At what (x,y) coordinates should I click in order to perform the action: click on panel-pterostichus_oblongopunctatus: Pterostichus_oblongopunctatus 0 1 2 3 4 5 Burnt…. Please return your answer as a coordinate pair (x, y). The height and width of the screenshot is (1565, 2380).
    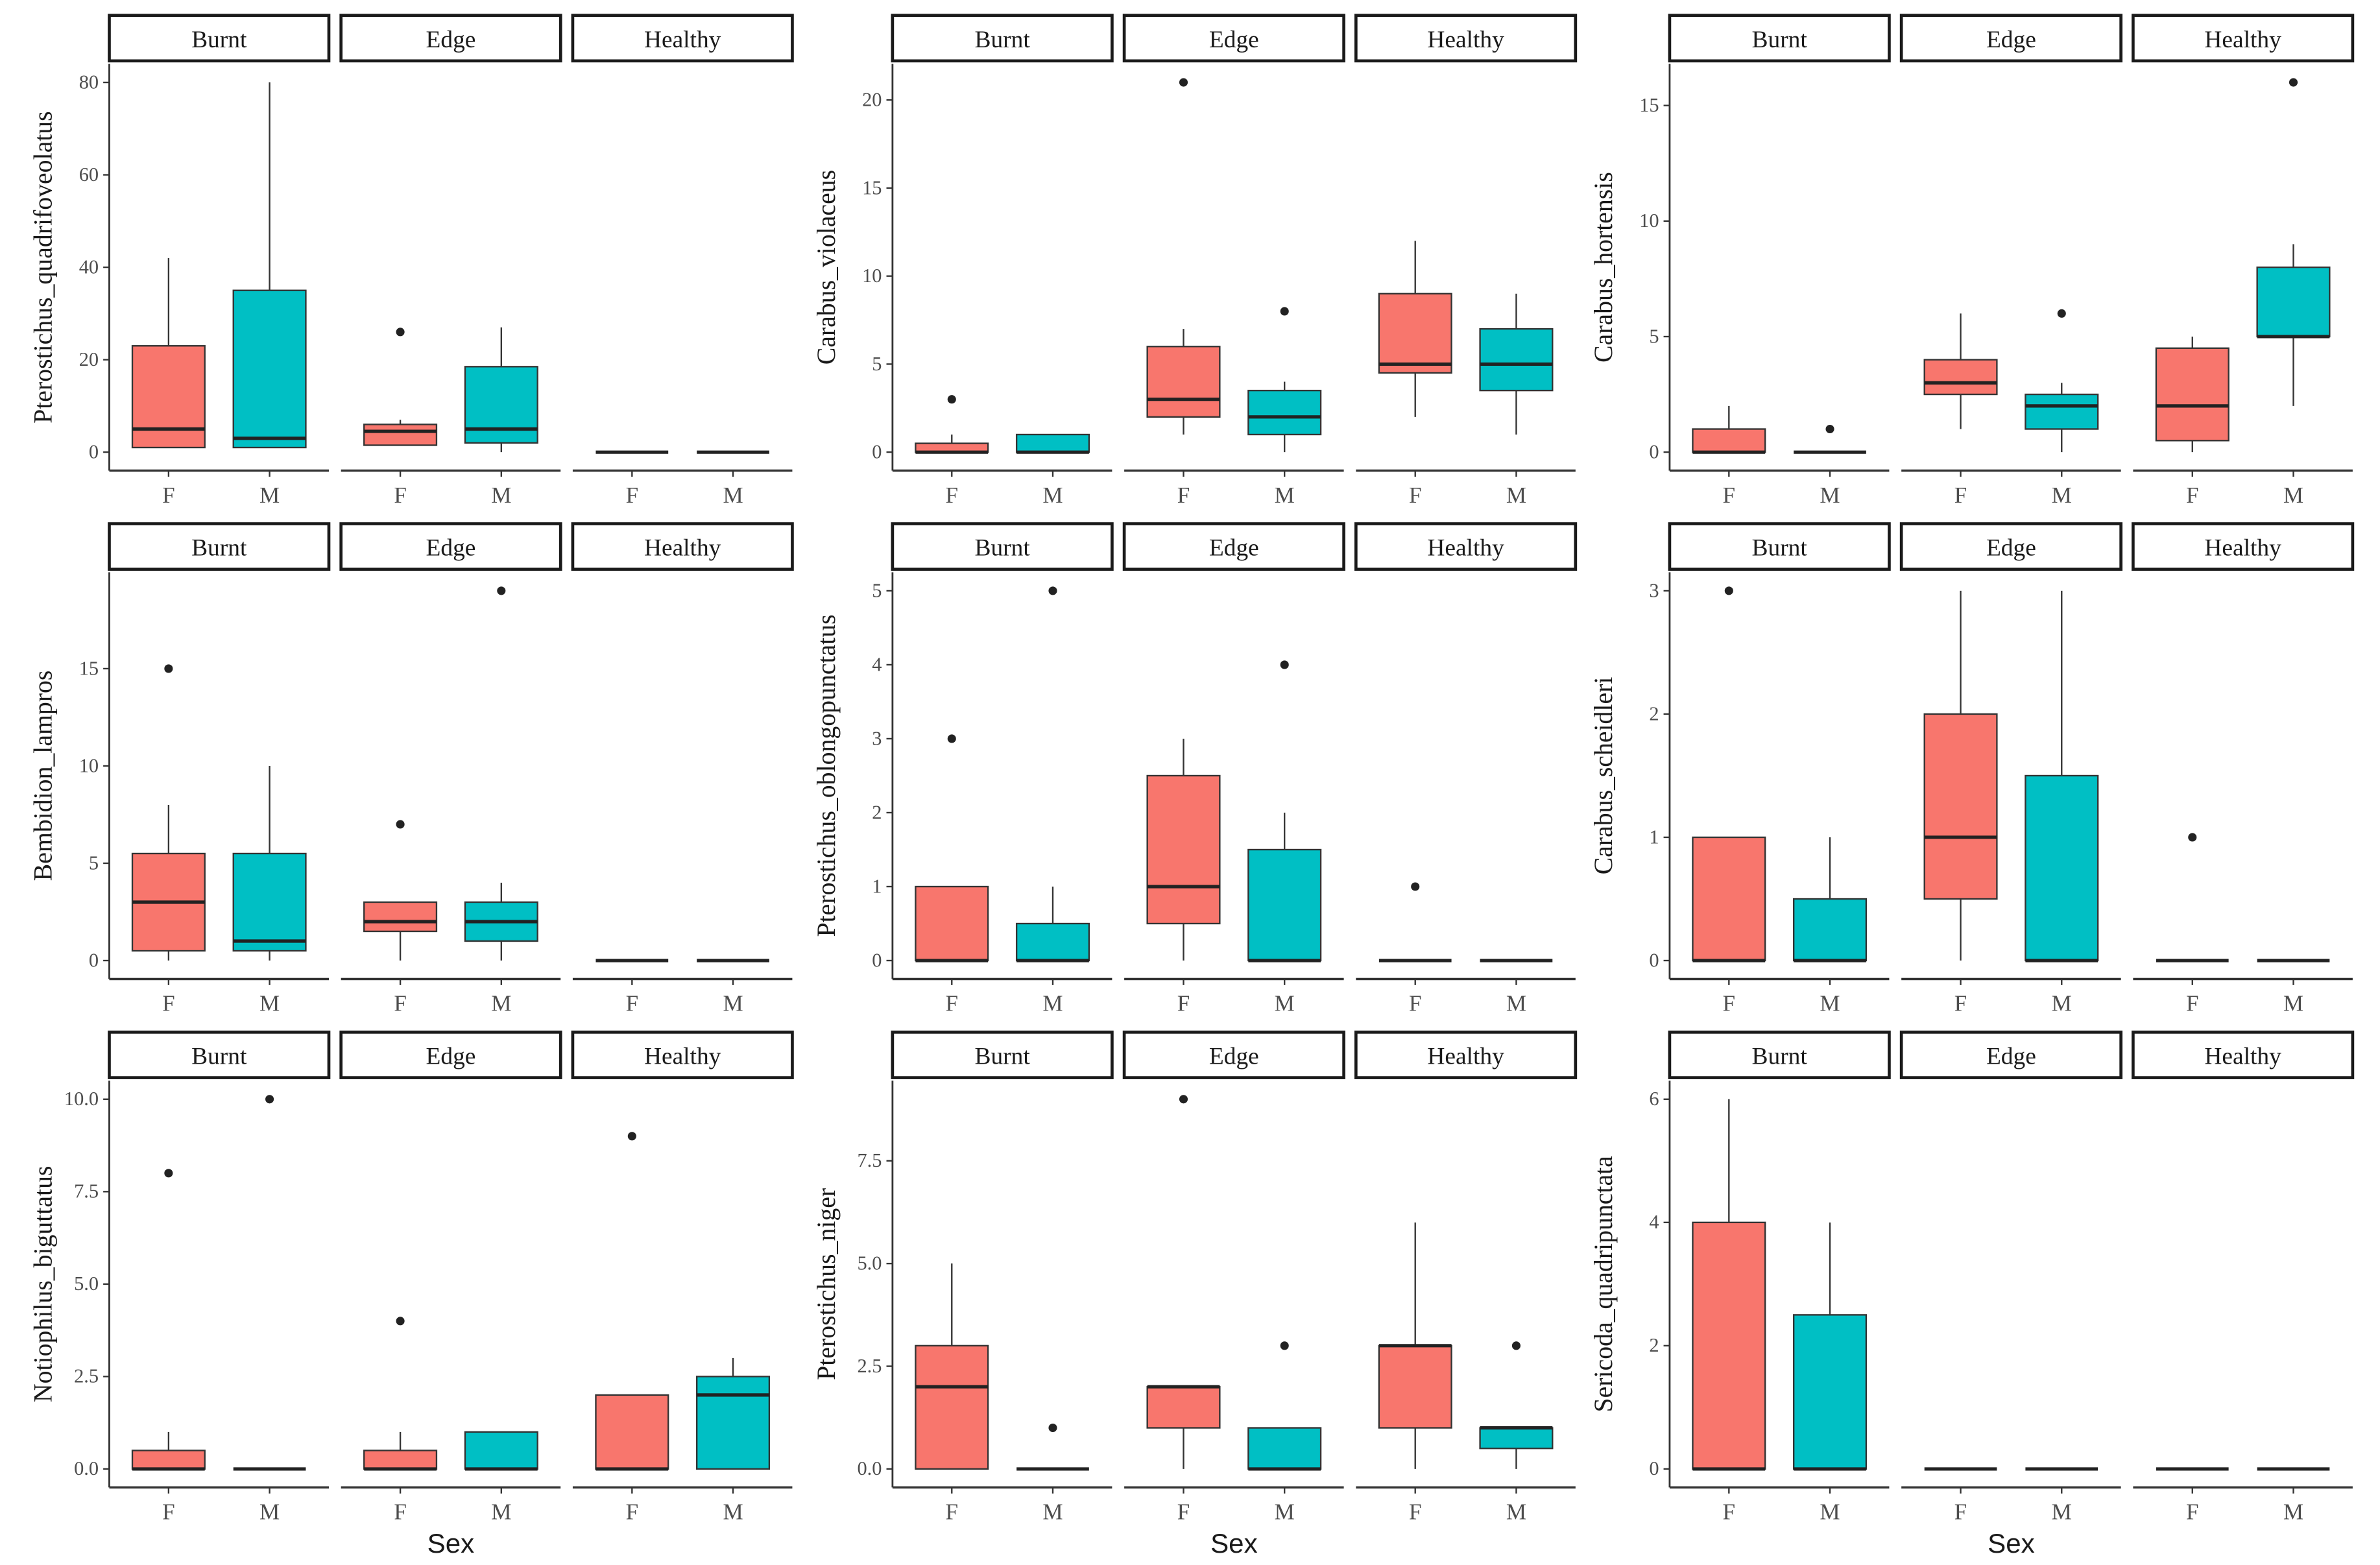
    Looking at the image, I should click on (1195, 769).